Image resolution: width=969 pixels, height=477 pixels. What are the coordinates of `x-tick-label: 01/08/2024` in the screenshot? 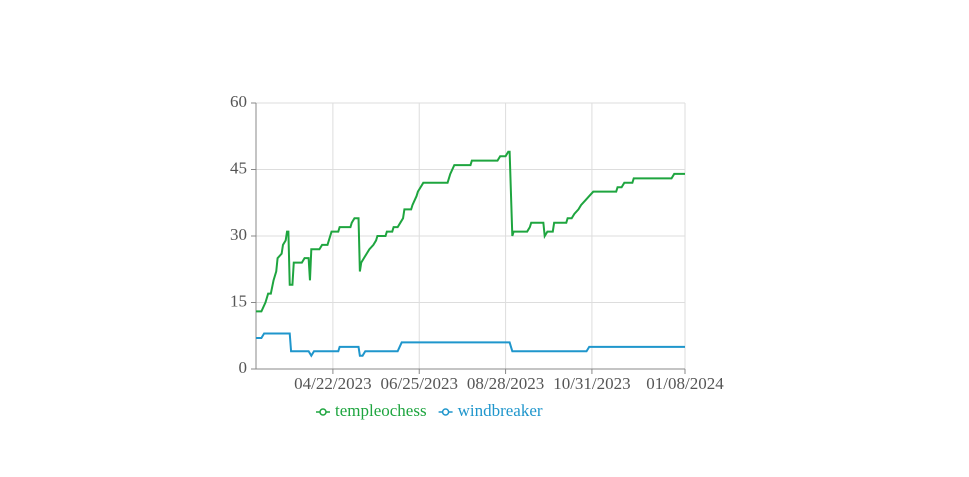 It's located at (685, 383).